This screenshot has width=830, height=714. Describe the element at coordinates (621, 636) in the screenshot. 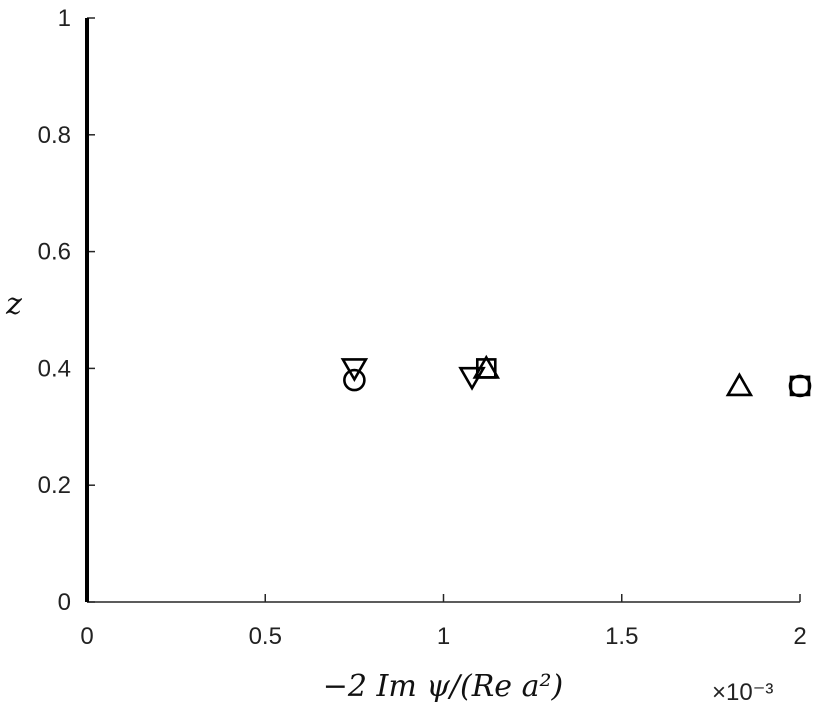

I see `x-tick-label: 1.5` at that location.